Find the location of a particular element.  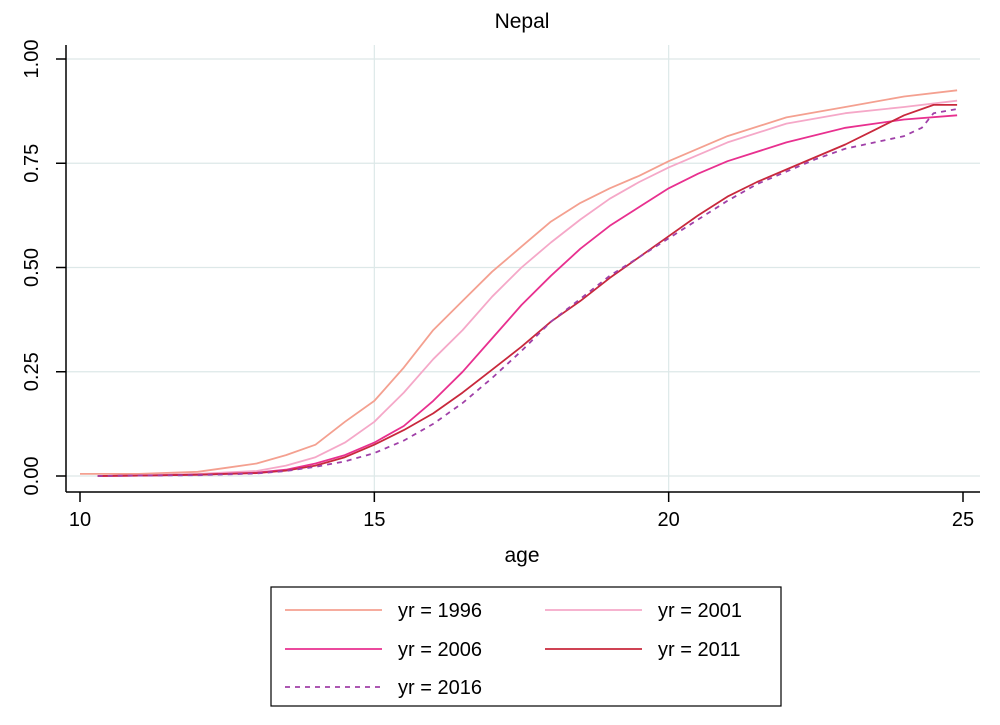

y-tick-label: 0.50 is located at coordinates (32, 267).